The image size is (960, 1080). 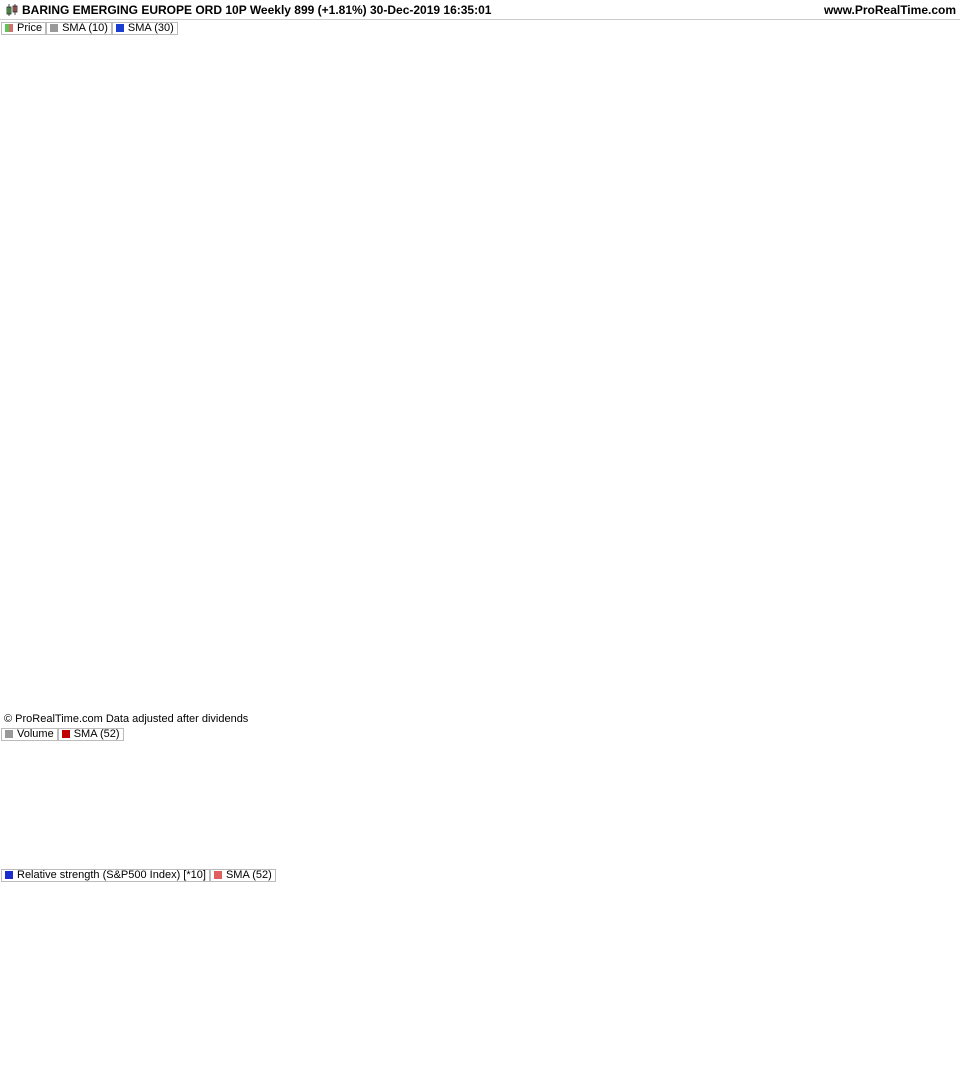 What do you see at coordinates (938, 785) in the screenshot?
I see `volume-tick-label: 800,000` at bounding box center [938, 785].